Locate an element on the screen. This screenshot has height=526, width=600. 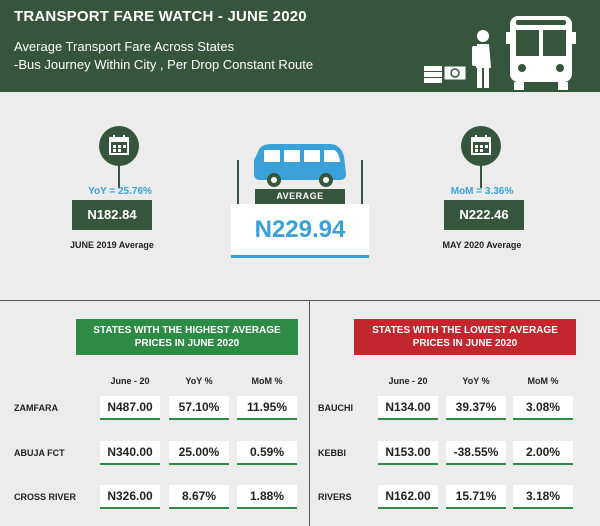
minibus-icon is located at coordinates (300, 165).